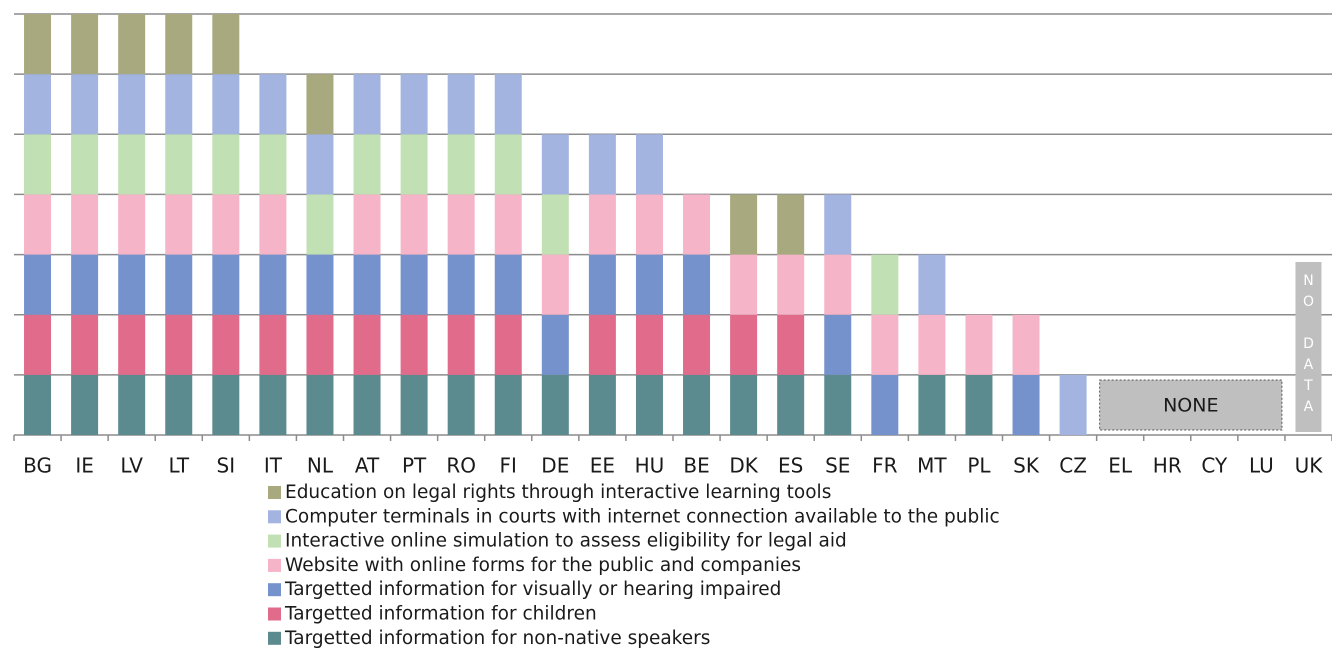 The height and width of the screenshot is (668, 1332). Describe the element at coordinates (414, 466) in the screenshot. I see `x-tick-label: PT` at that location.